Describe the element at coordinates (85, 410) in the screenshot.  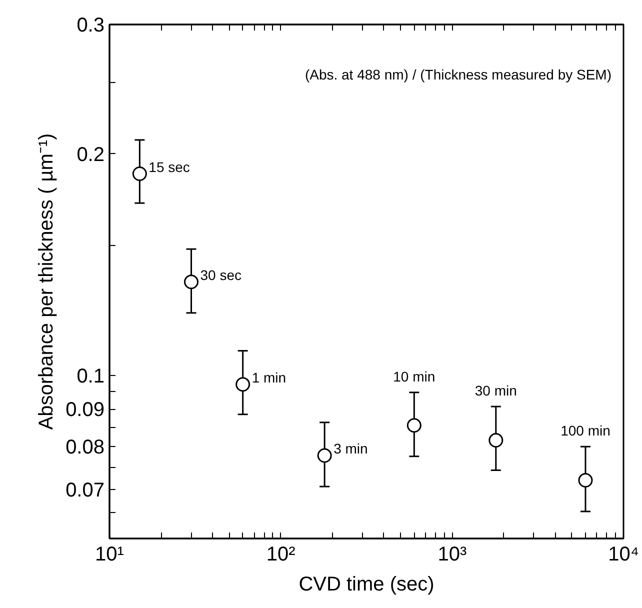
I see `y-tick-label: 0.09` at that location.